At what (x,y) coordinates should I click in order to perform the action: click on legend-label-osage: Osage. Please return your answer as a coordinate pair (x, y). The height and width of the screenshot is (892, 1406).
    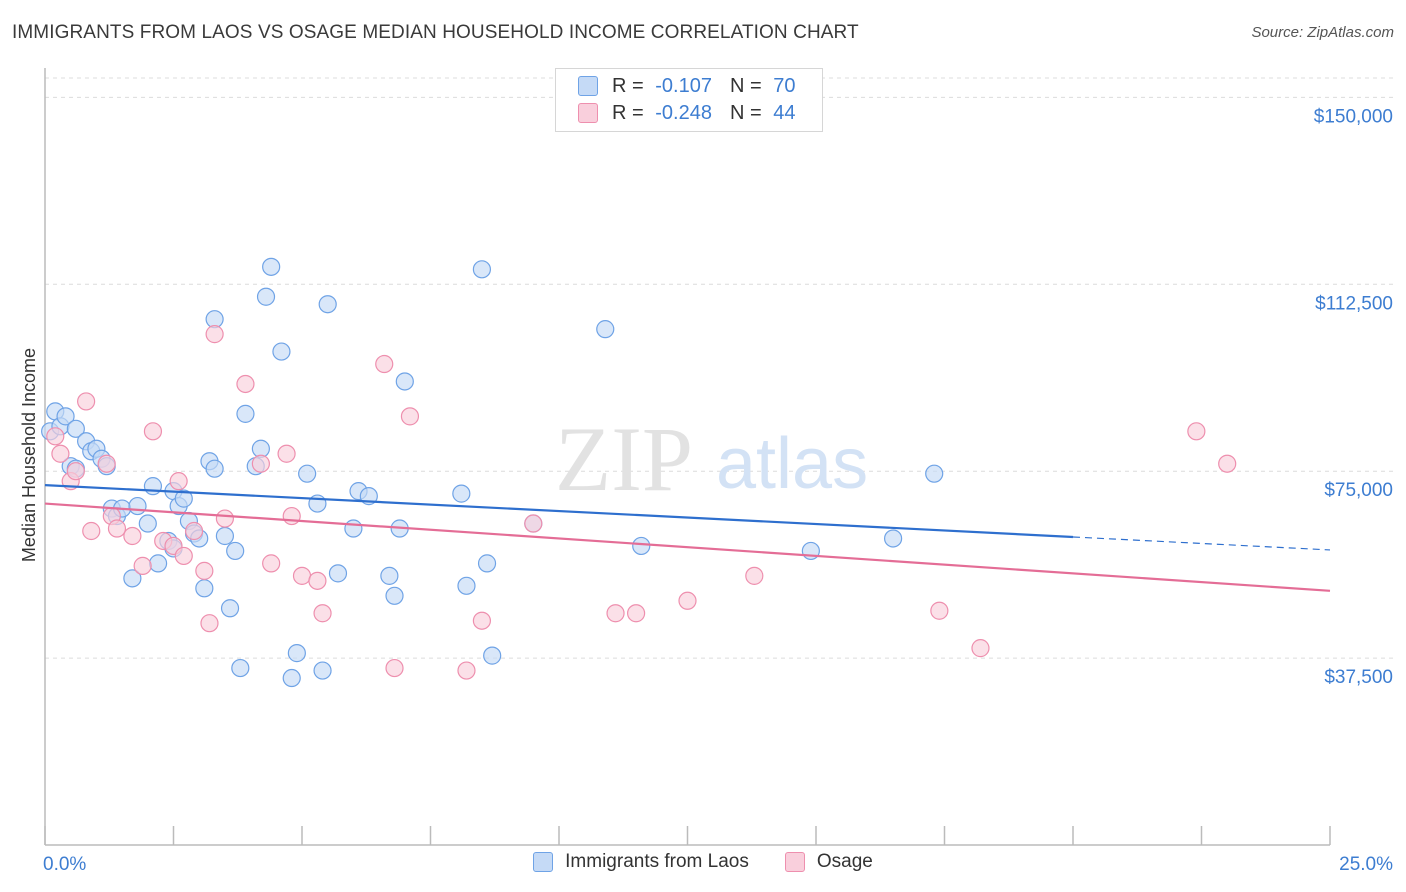
    Looking at the image, I should click on (844, 861).